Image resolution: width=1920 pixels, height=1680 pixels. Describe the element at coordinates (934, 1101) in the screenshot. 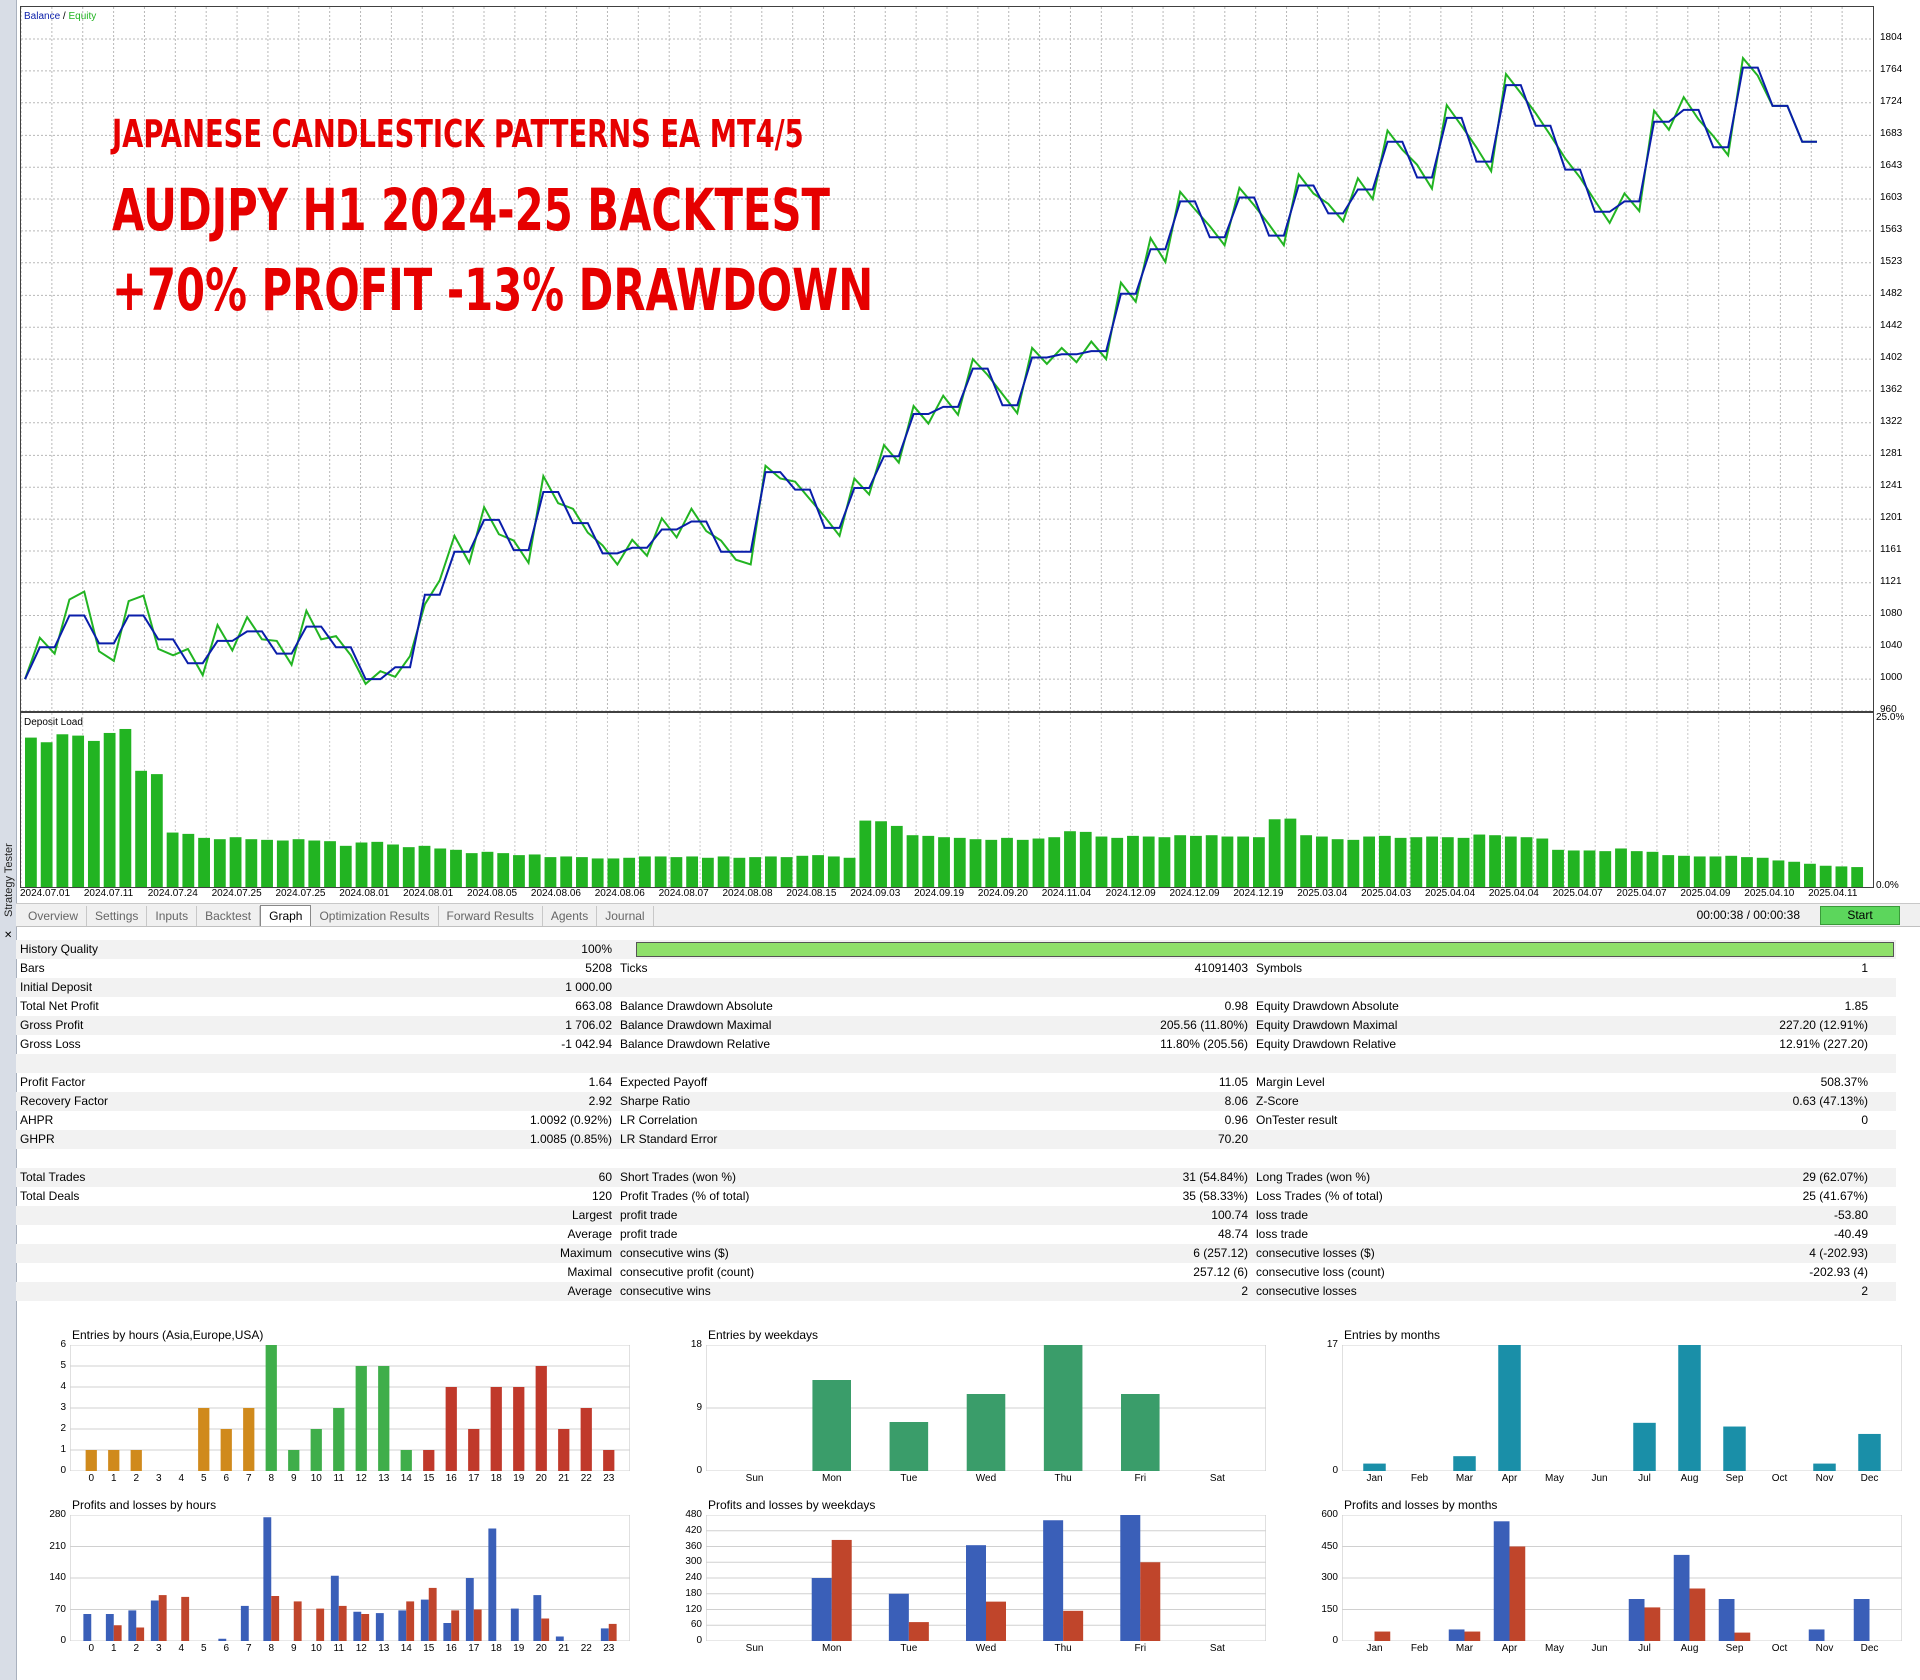

I see `stats-cell: Sharpe Ratio 8.06` at that location.